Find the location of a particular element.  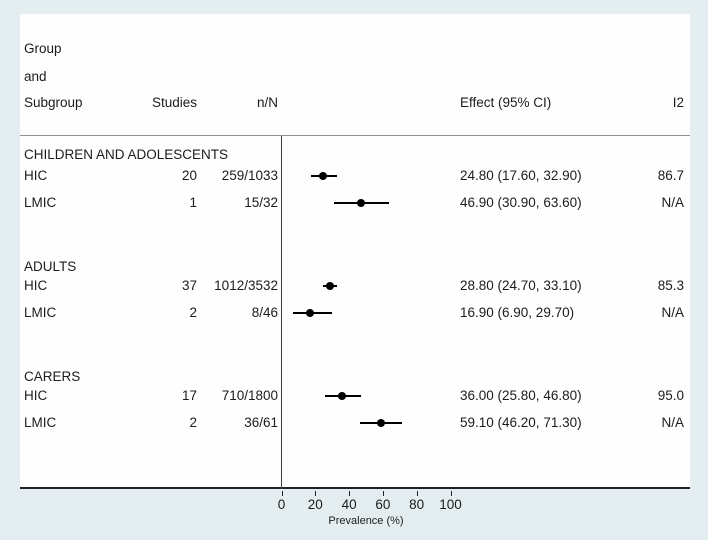

x-axis: Prevalence (%) 0 20 40 60 80 100 is located at coordinates (355, 514).